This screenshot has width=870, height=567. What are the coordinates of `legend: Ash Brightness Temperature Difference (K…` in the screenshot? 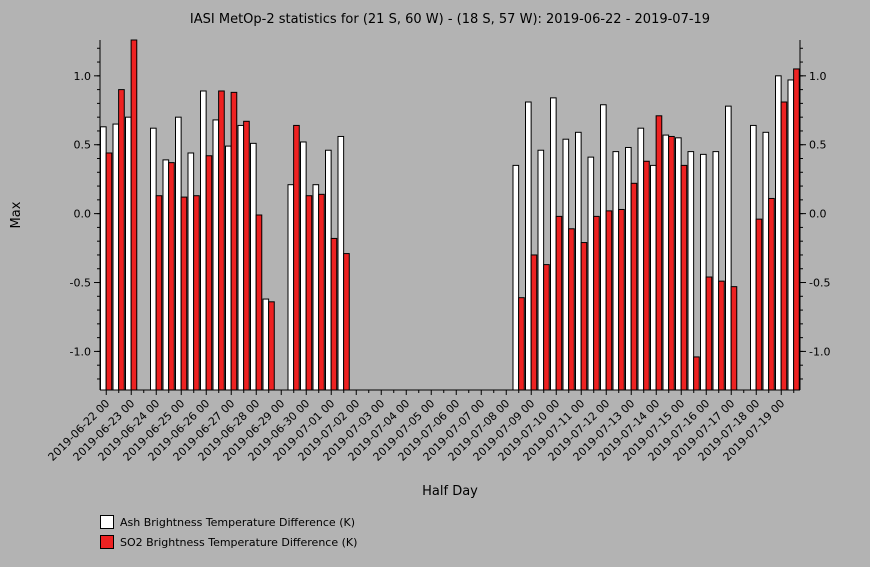 It's located at (228, 532).